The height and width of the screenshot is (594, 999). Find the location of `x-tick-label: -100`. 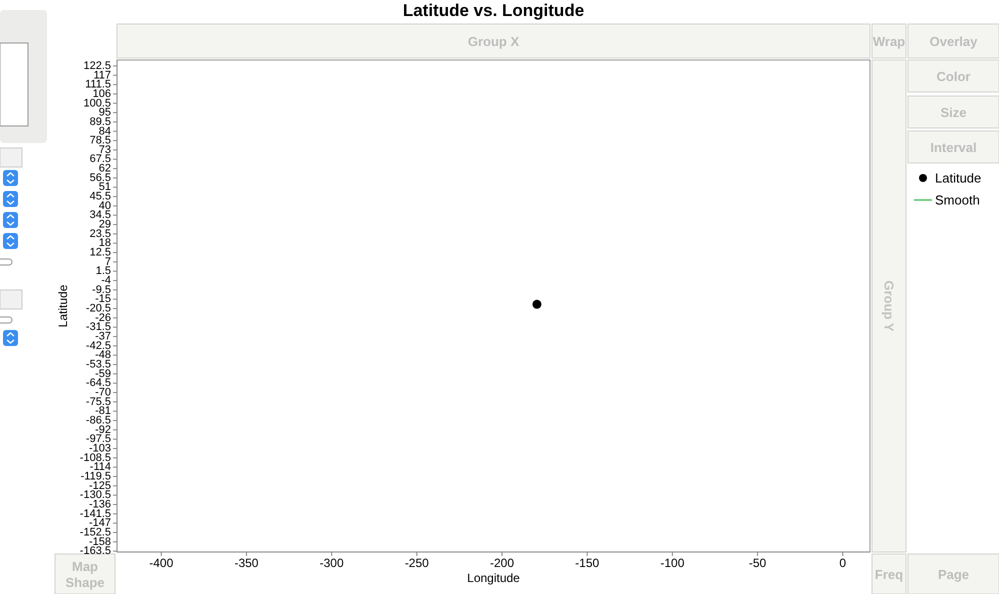

x-tick-label: -100 is located at coordinates (672, 563).